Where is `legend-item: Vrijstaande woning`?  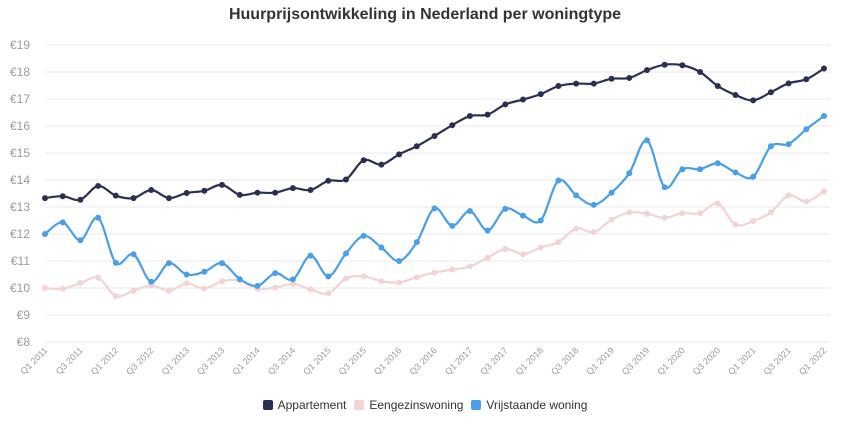 legend-item: Vrijstaande woning is located at coordinates (529, 405).